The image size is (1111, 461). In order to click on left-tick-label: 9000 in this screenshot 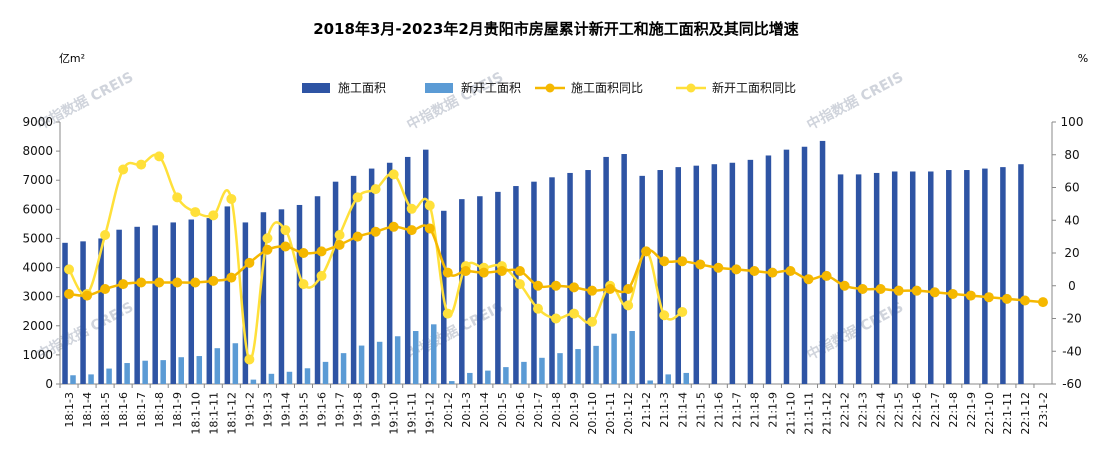, I will do `click(37, 122)`.